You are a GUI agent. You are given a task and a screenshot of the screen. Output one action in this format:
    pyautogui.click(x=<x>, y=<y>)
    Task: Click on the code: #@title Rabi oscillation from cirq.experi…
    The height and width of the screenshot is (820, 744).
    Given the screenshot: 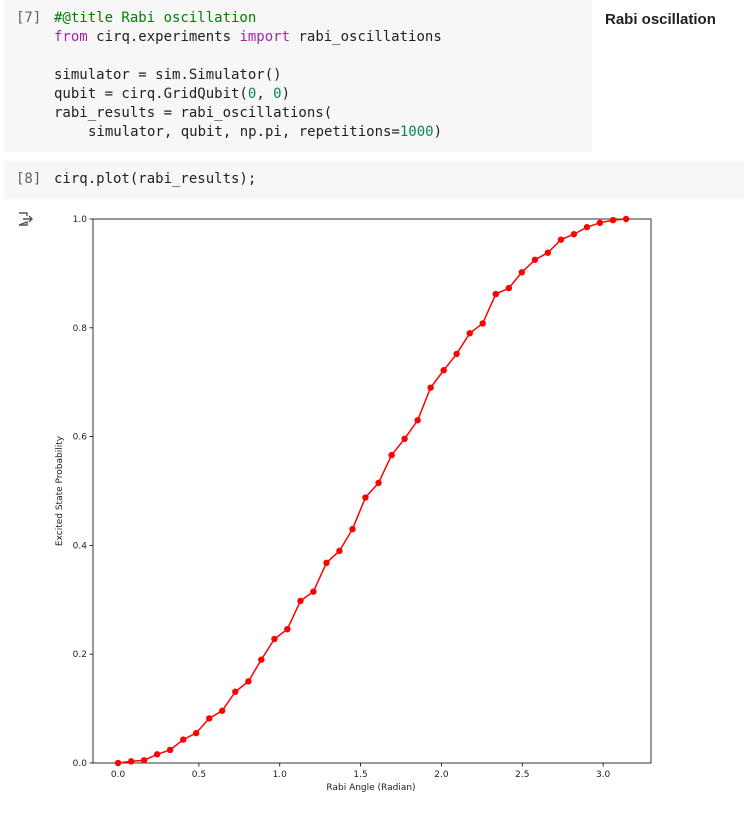 What is the action you would take?
    pyautogui.click(x=248, y=75)
    